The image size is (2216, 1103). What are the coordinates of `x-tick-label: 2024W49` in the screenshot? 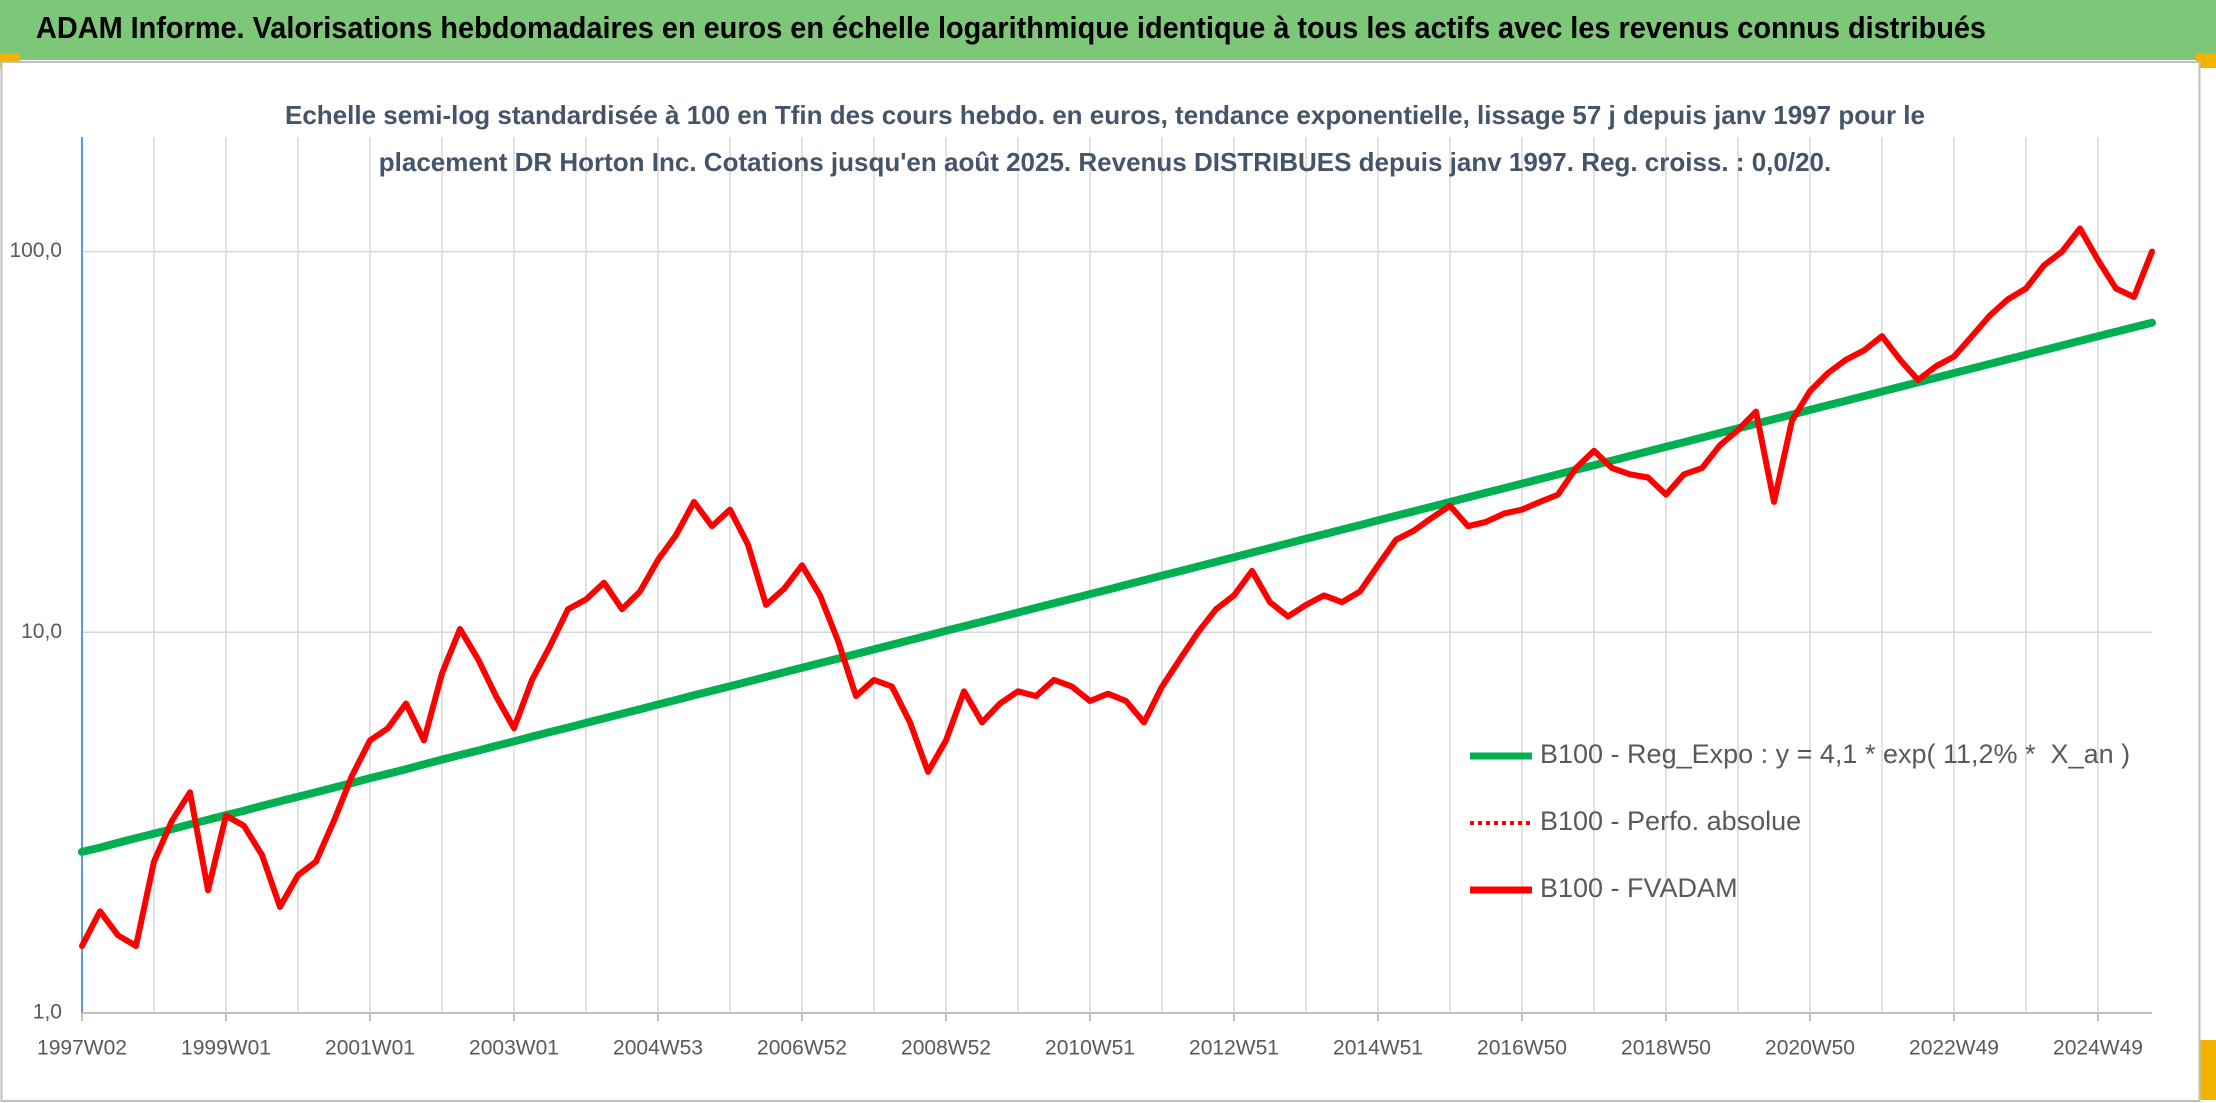 It's located at (2098, 1048).